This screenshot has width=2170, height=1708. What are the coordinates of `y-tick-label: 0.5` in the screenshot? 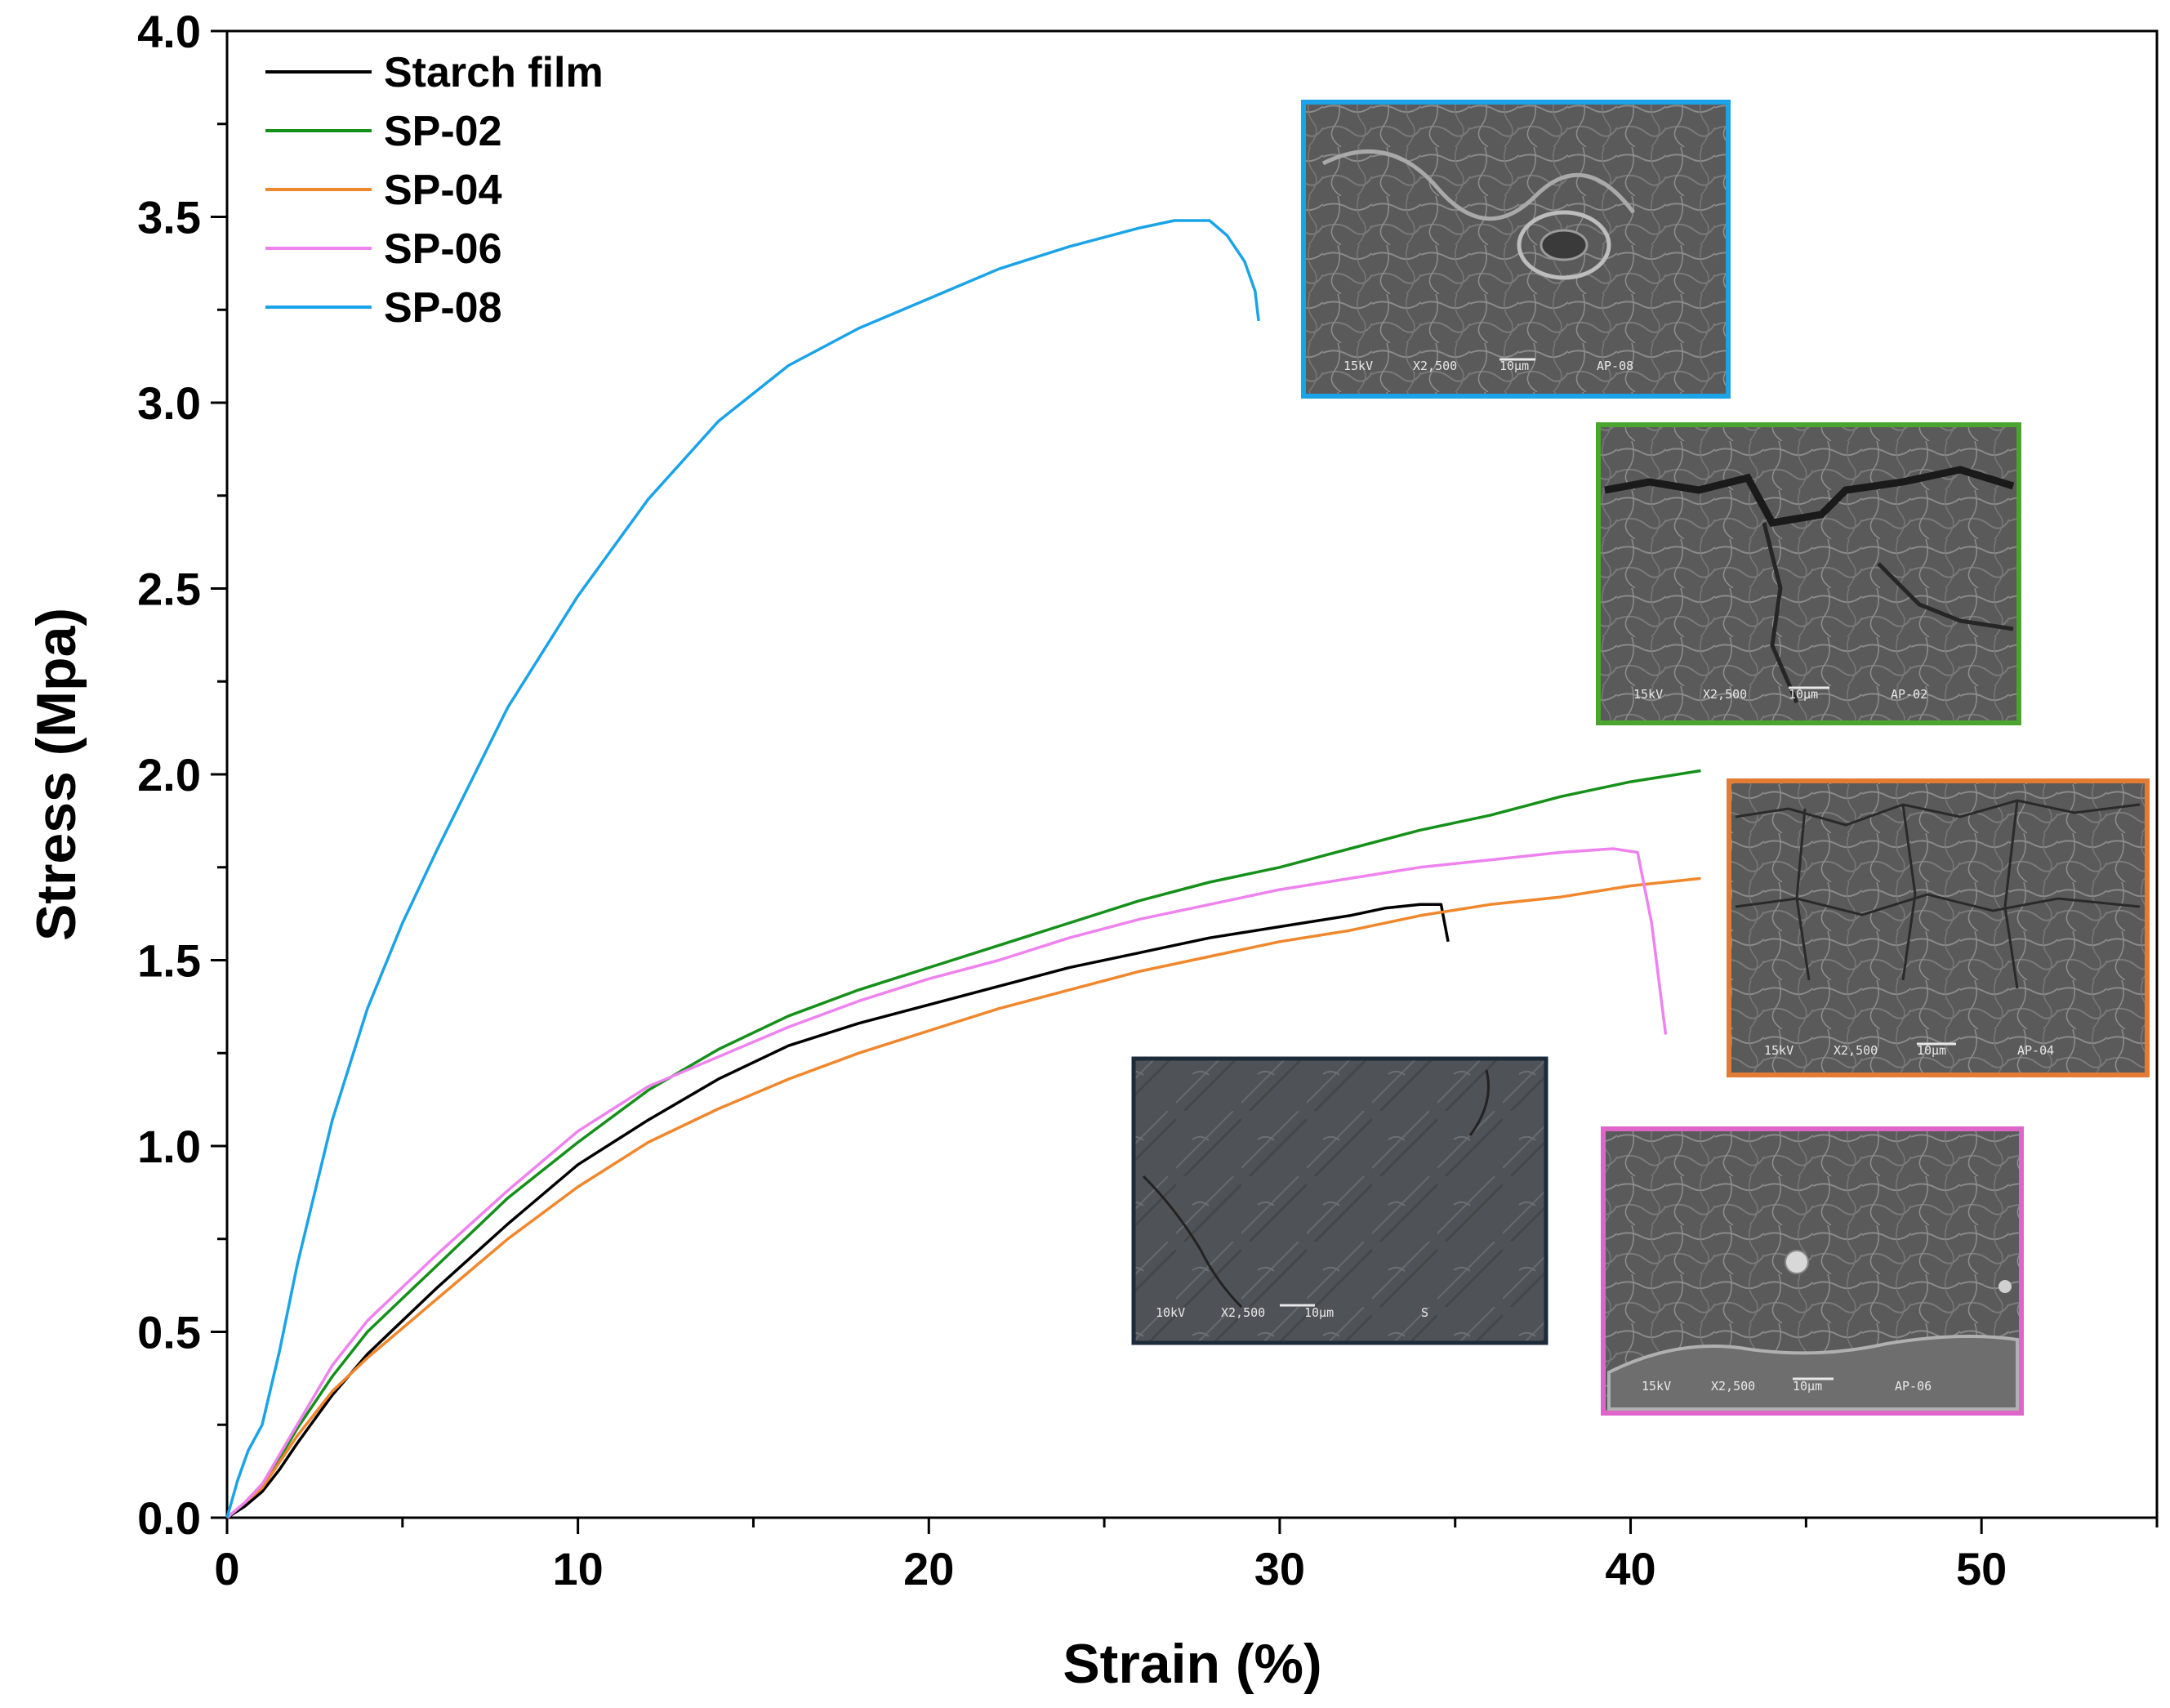 It's located at (169, 1332).